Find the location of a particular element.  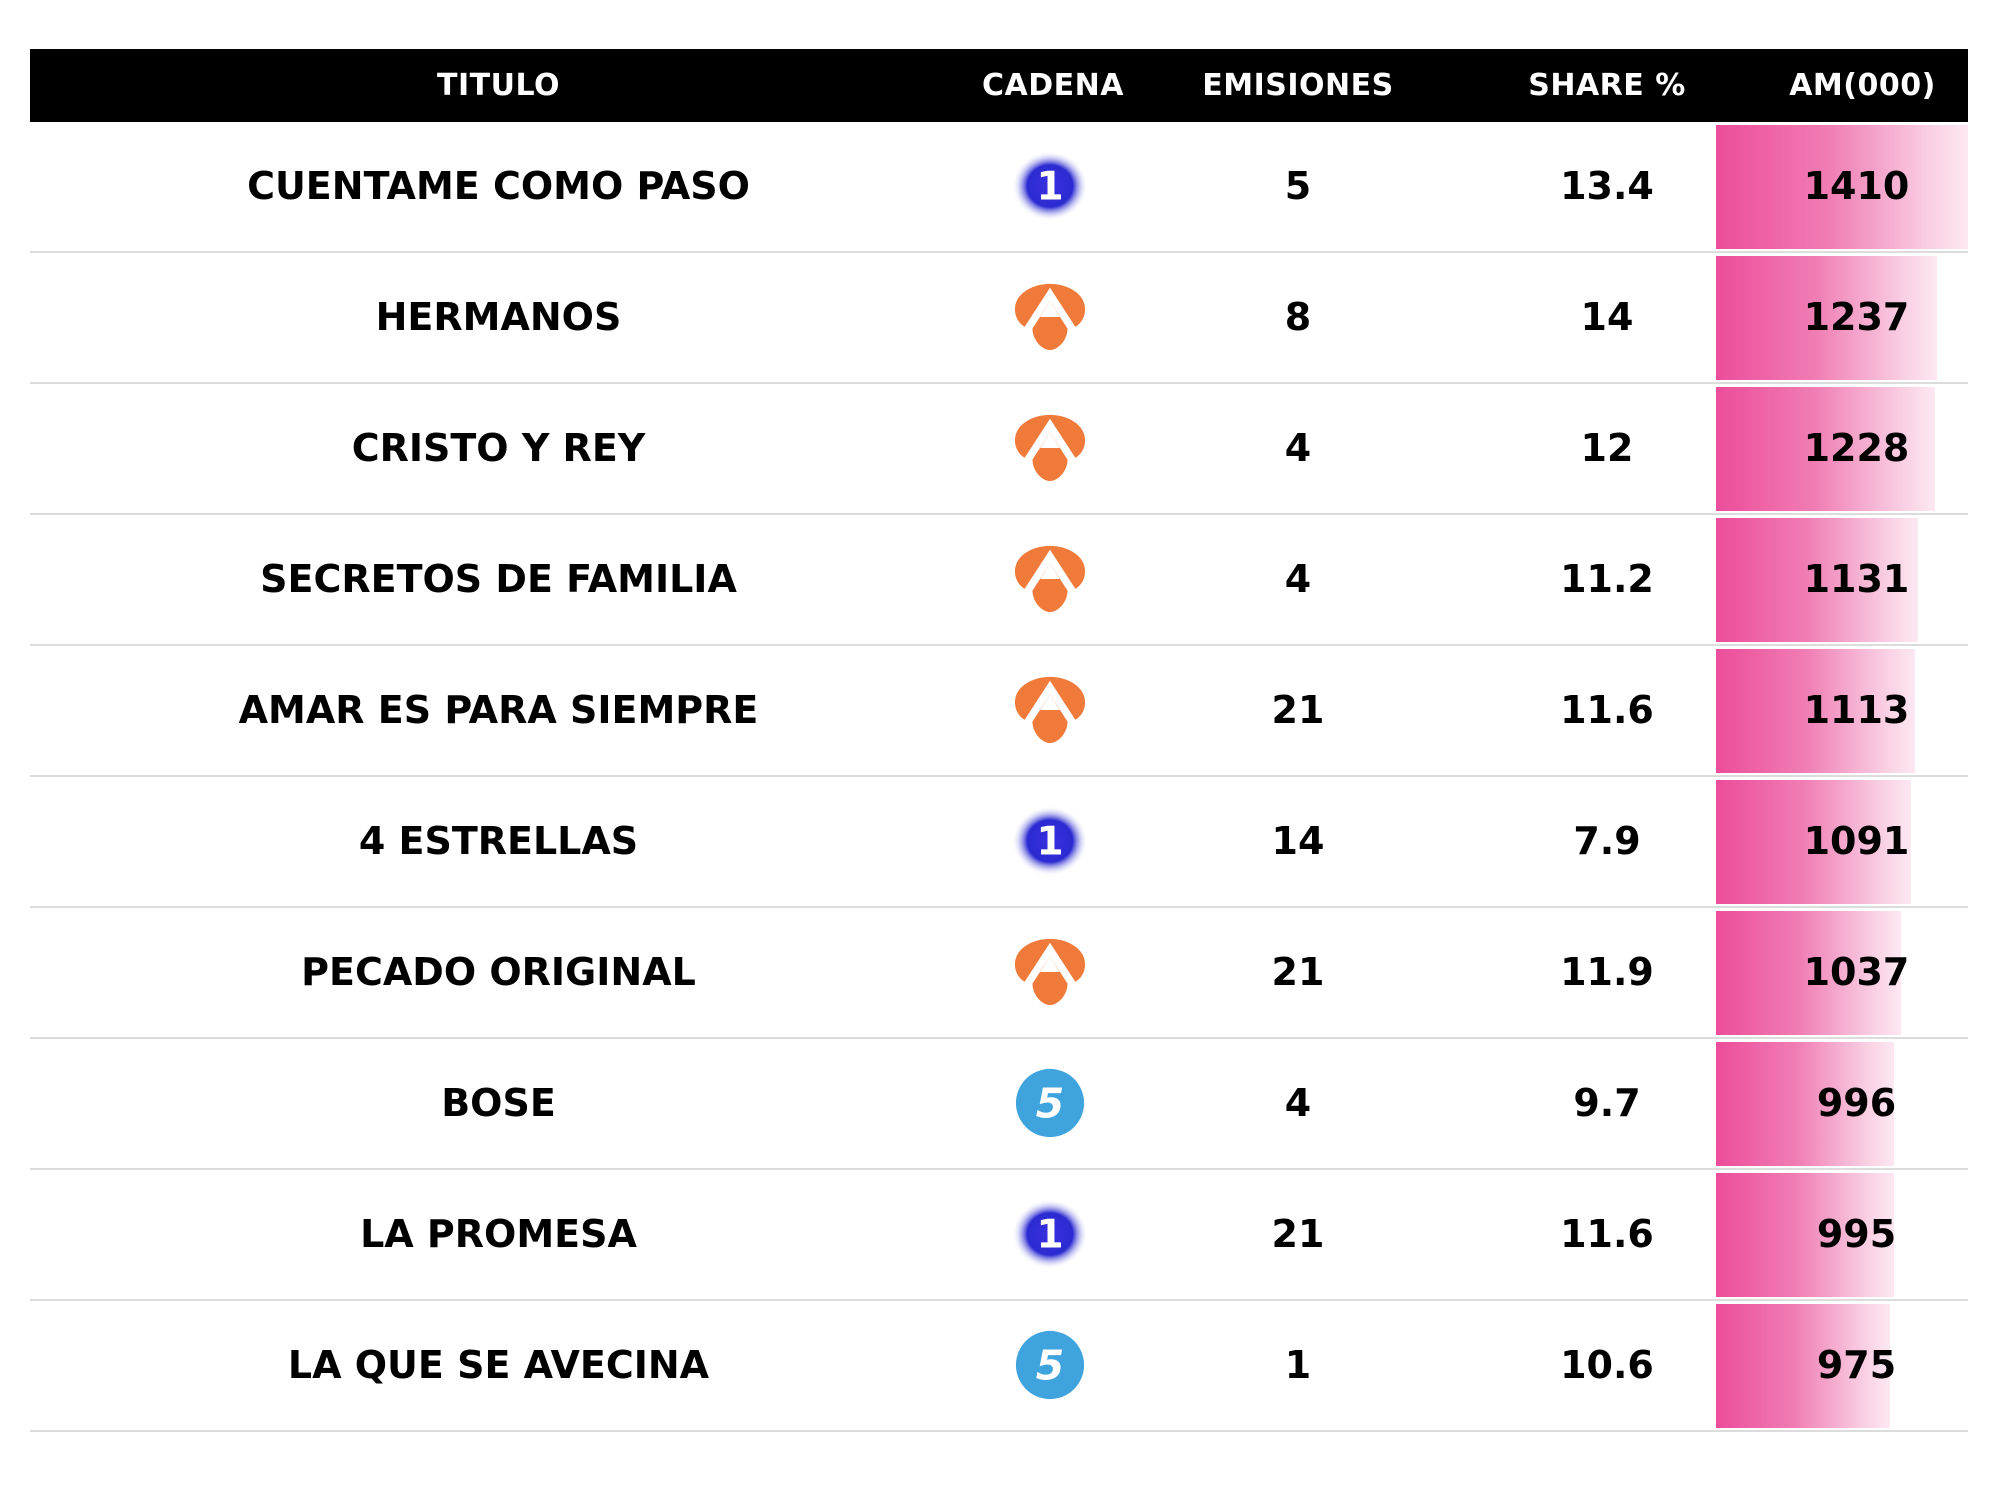

table-header: TITULO CADENA EMISIONES SHARE % AM(000) is located at coordinates (999, 85).